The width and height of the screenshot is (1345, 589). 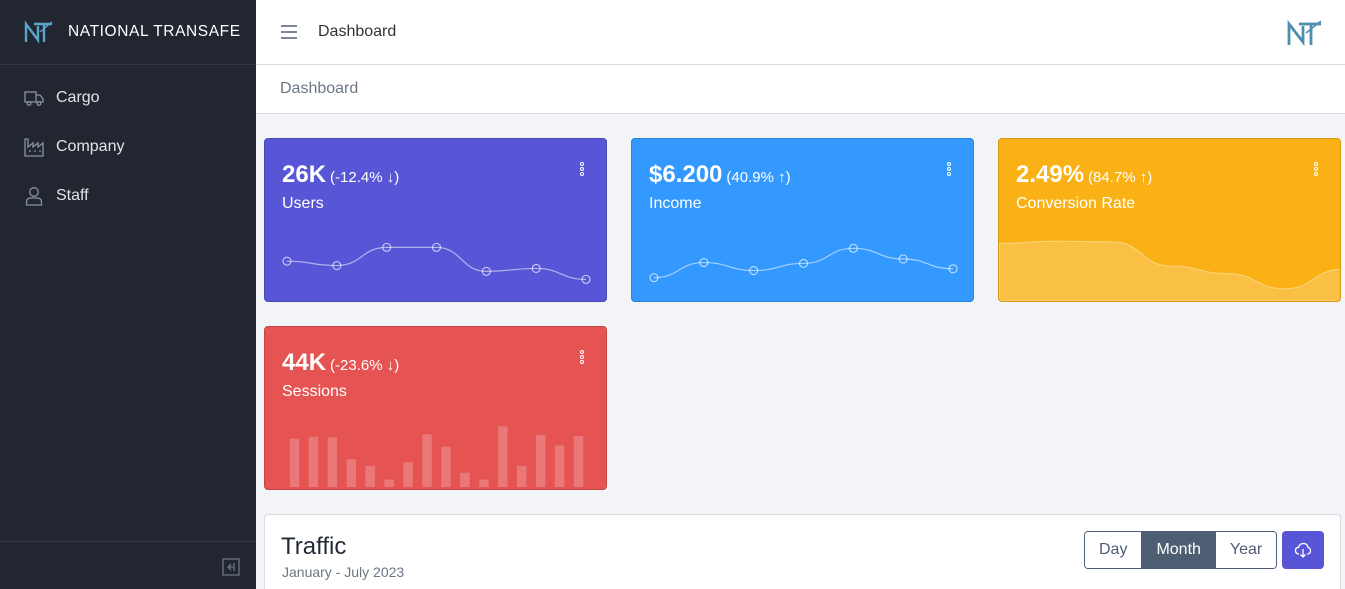 What do you see at coordinates (72, 195) in the screenshot?
I see `sidebar-item-label: Staff` at bounding box center [72, 195].